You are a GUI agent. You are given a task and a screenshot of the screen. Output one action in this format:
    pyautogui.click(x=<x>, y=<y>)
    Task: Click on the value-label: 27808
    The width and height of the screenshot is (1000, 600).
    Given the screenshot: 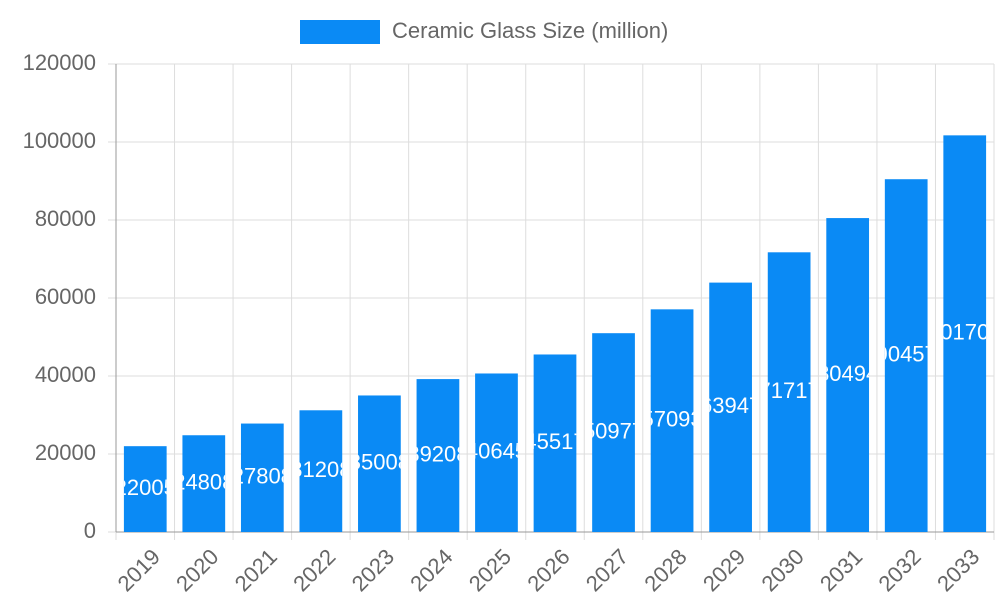 What is the action you would take?
    pyautogui.click(x=262, y=476)
    